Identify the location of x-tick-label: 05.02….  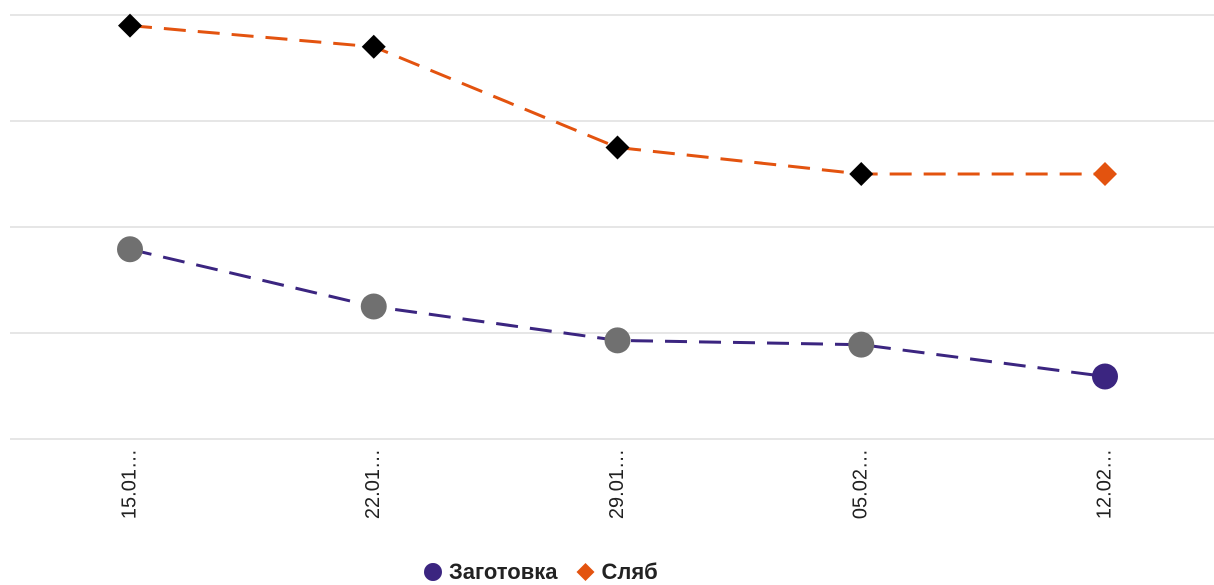
(861, 484).